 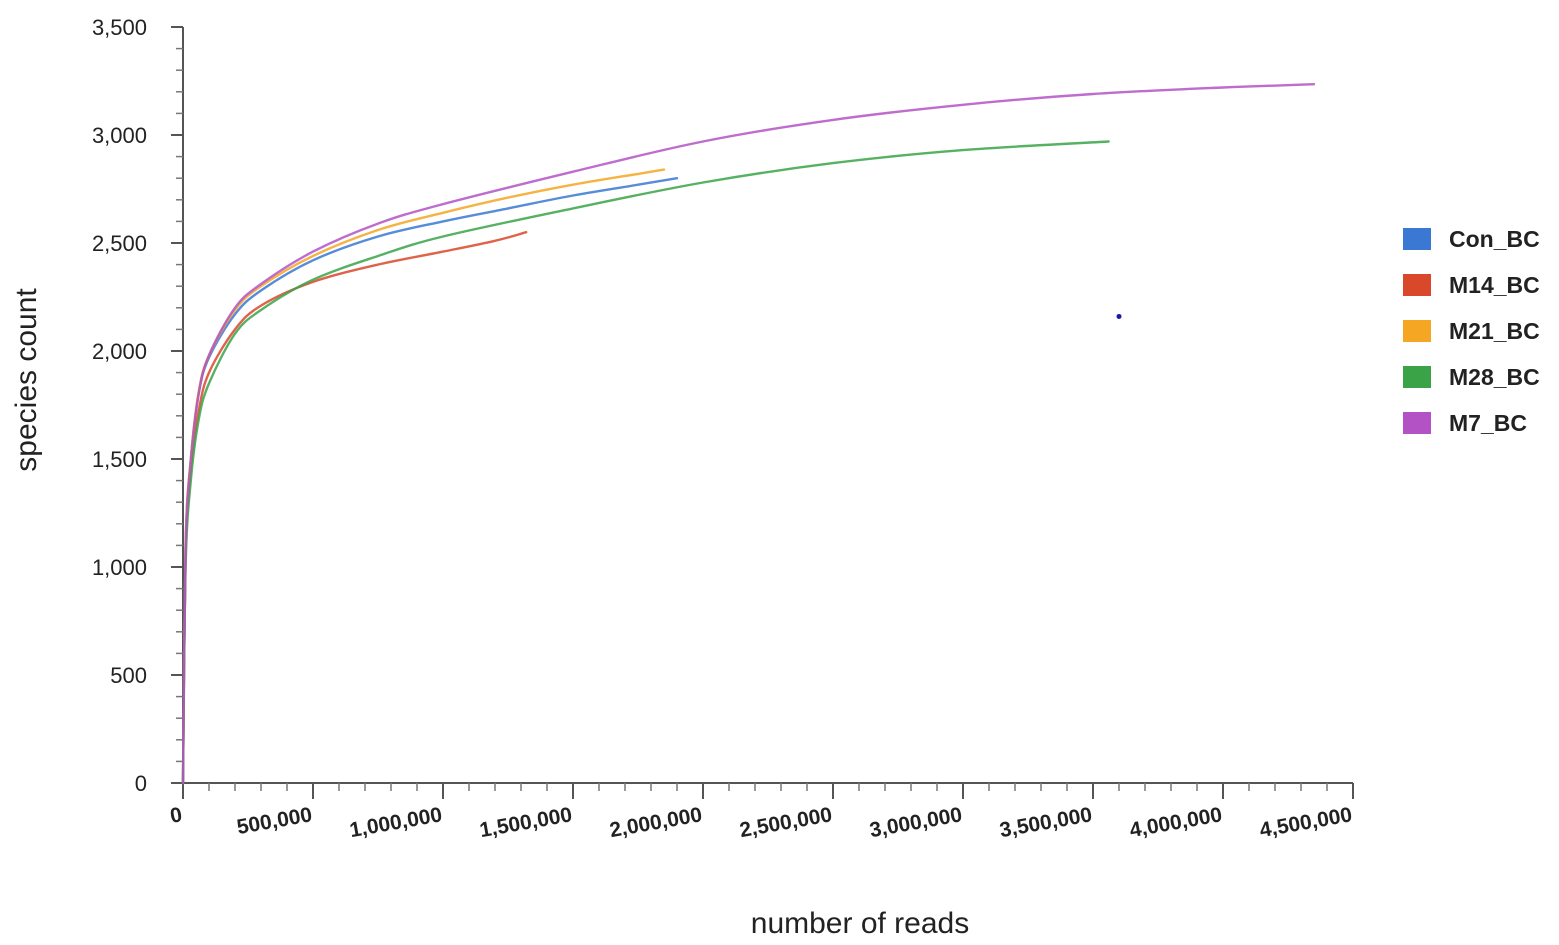 I want to click on annotations, so click(x=1119, y=316).